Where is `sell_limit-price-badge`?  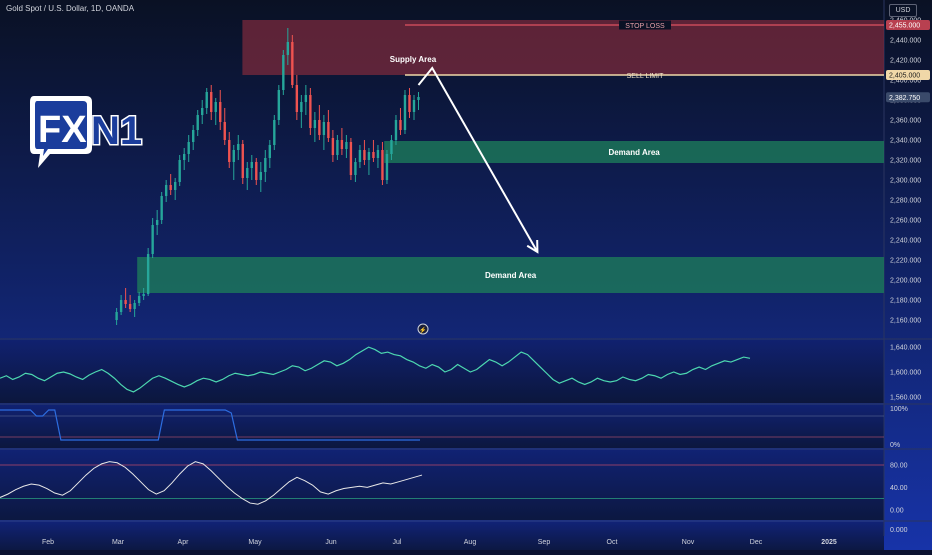 sell_limit-price-badge is located at coordinates (908, 75).